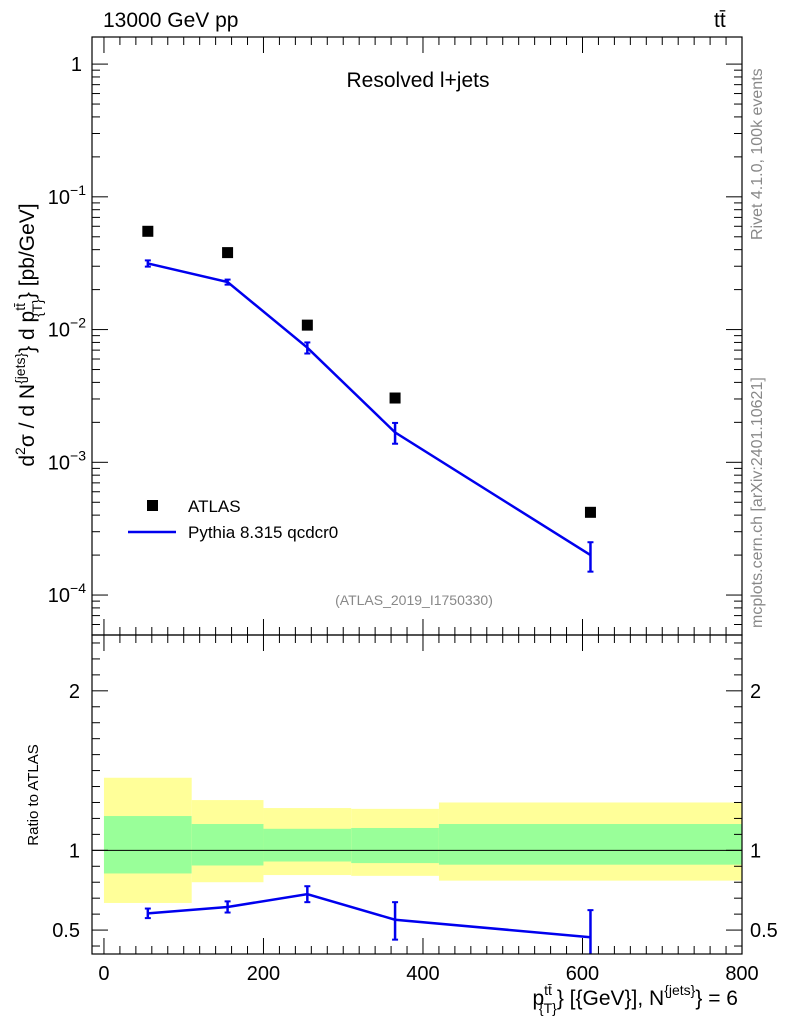 The width and height of the screenshot is (786, 1024). I want to click on ratio-y-tick-label-right: 1, so click(755, 851).